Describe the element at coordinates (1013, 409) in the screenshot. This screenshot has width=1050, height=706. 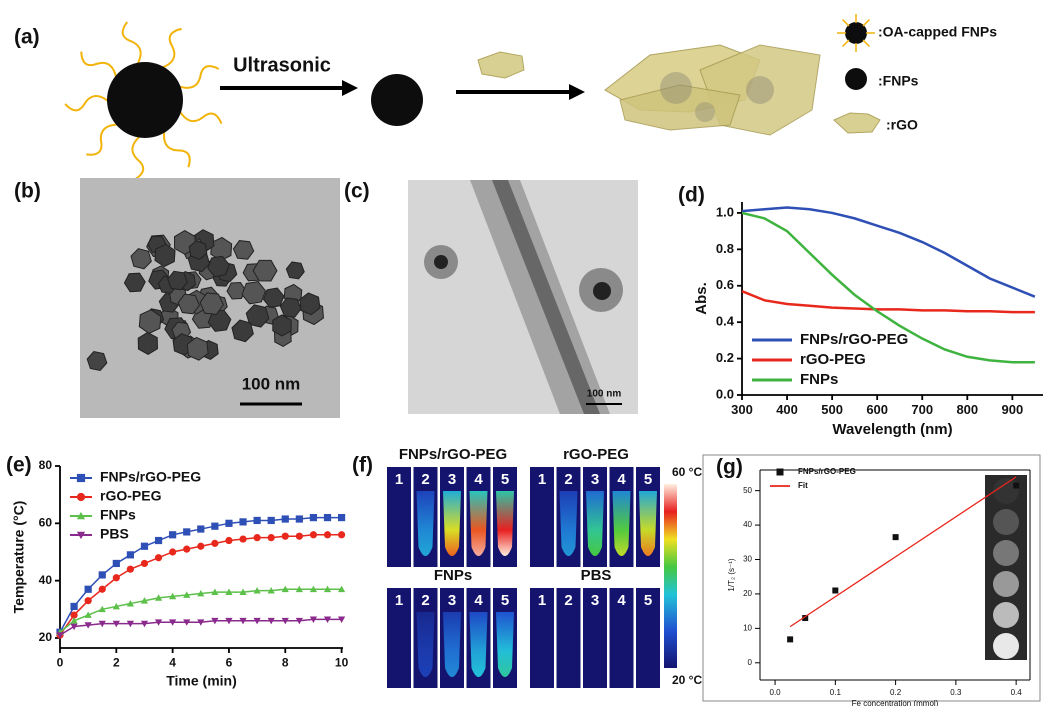
I see `x-tick-label: 900` at that location.